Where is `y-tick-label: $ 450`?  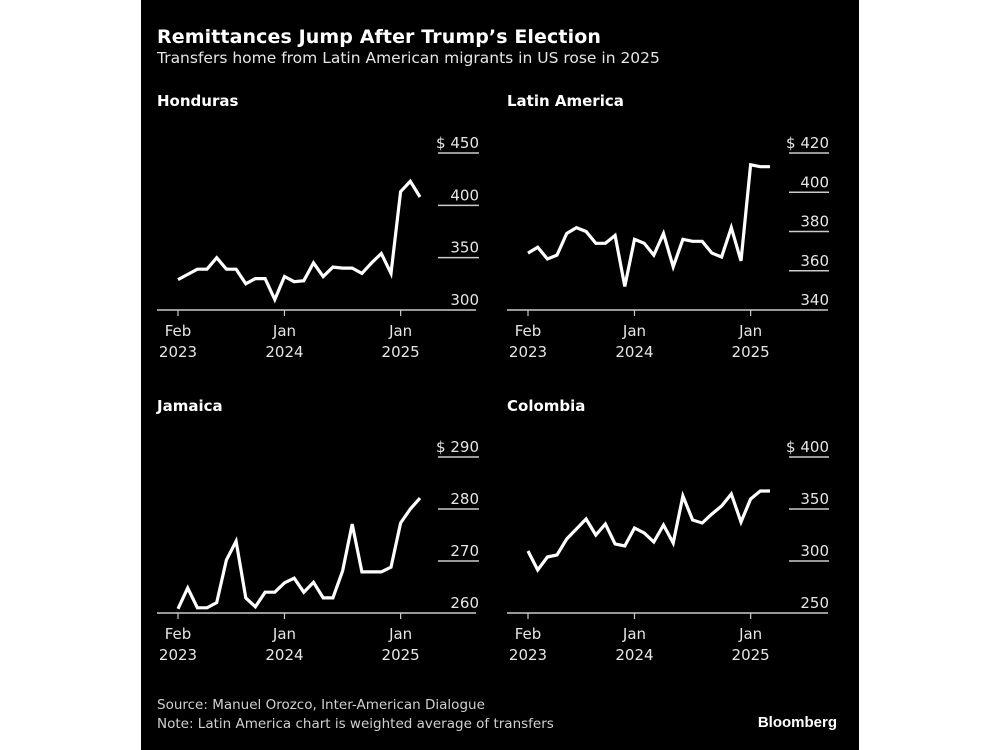 y-tick-label: $ 450 is located at coordinates (457, 143).